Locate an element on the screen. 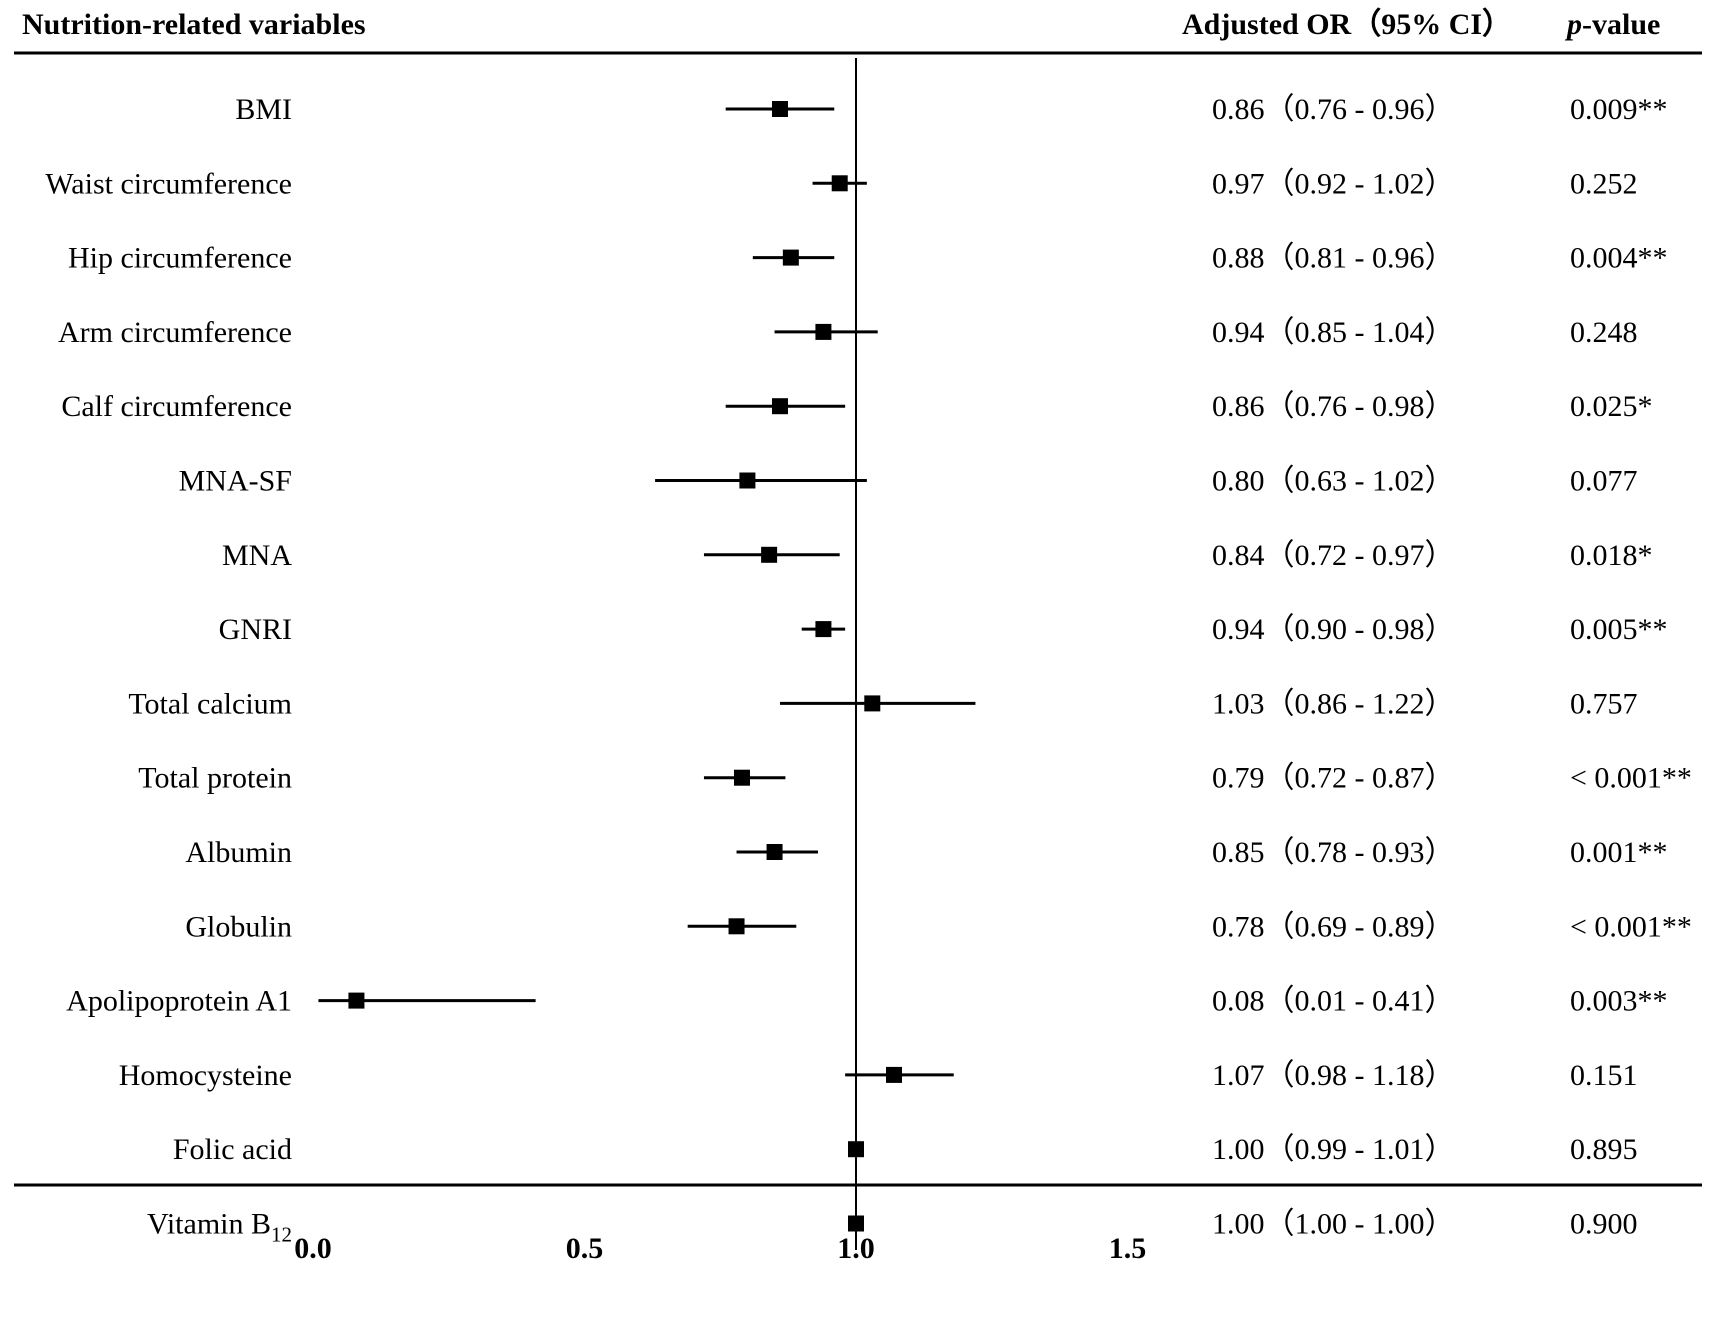  p-value: 0.077 is located at coordinates (1604, 481).